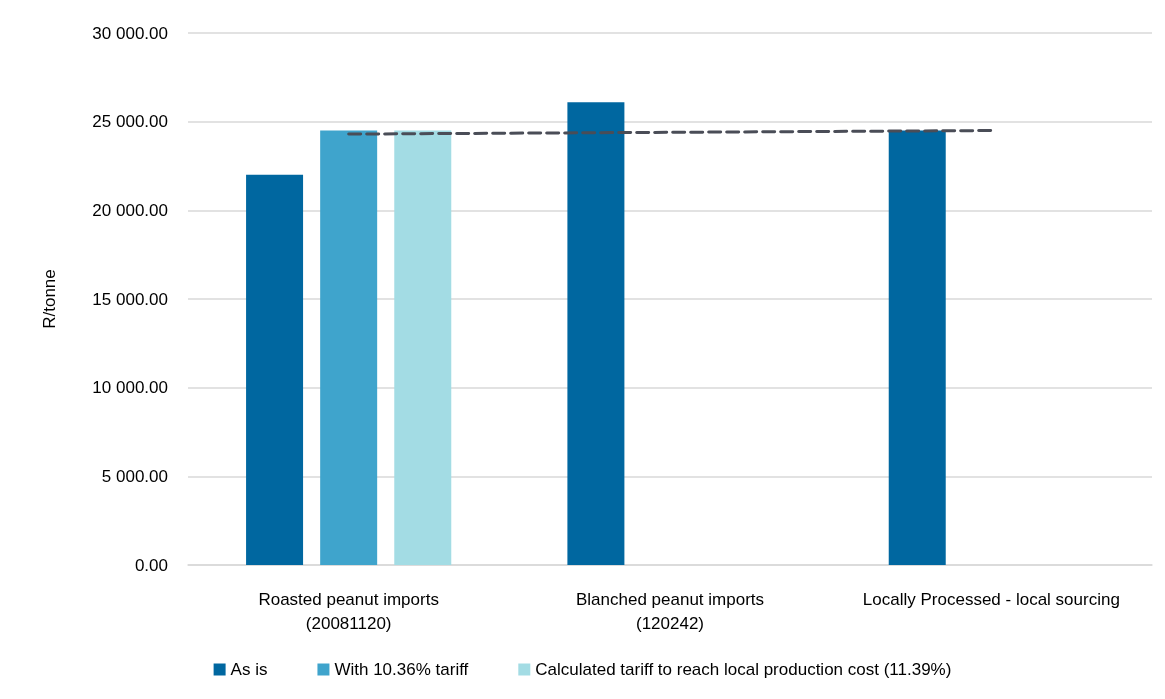 This screenshot has width=1165, height=699. Describe the element at coordinates (670, 611) in the screenshot. I see `x-tick-label: Blanched peanut imports (120242)` at that location.